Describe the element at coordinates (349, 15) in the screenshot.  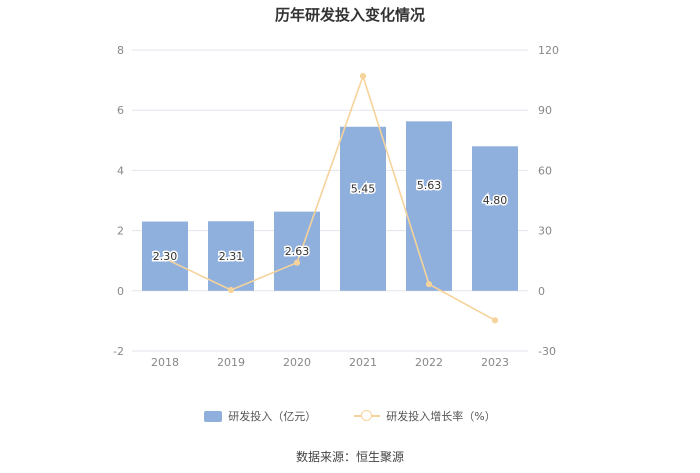
I see `chart-title: 历年研发投入变化情况` at that location.